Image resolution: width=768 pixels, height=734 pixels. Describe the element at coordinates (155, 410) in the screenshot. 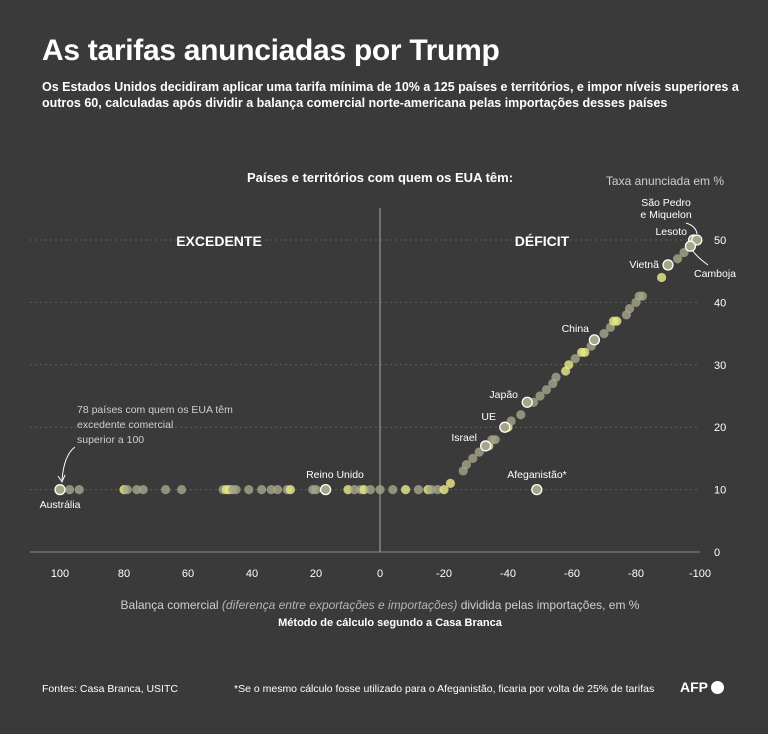

I see `annotation-line-1: 78 países com quem os EUA têm` at that location.